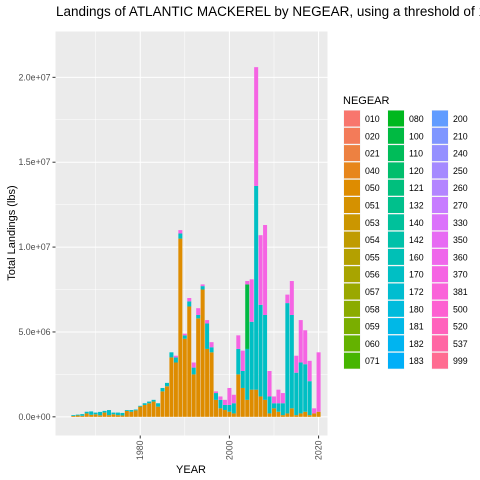  What do you see at coordinates (416, 292) in the screenshot?
I see `legend-label: 172` at bounding box center [416, 292].